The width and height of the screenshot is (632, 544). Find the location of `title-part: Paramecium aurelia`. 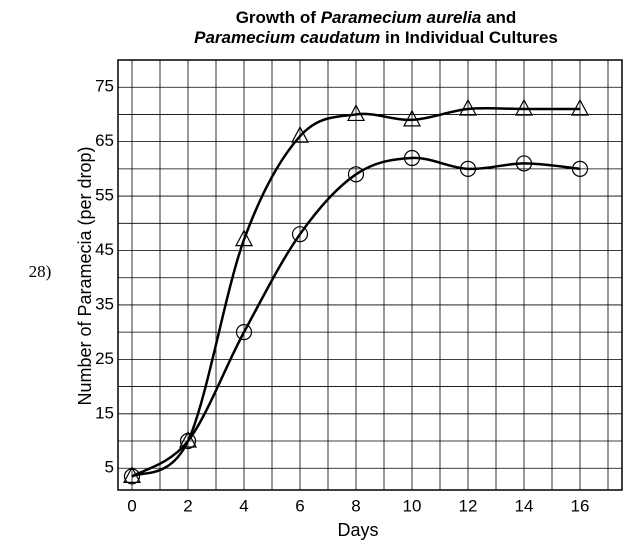

title-part: Paramecium aurelia is located at coordinates (401, 17).